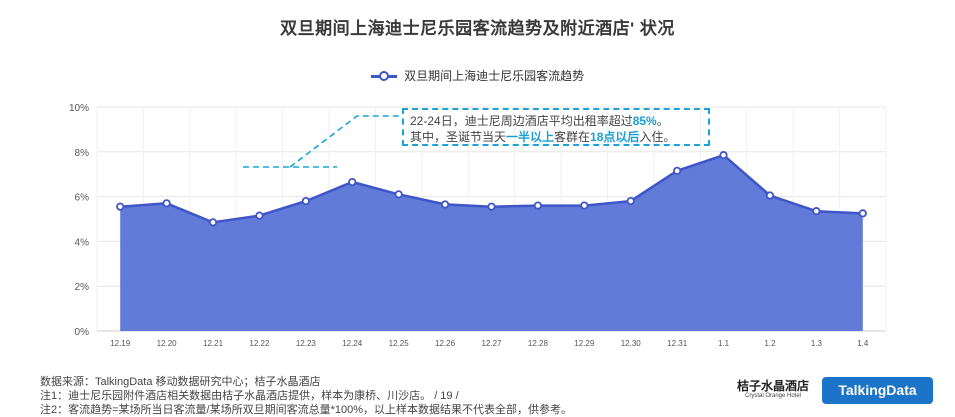 This screenshot has width=955, height=417. Describe the element at coordinates (445, 343) in the screenshot. I see `x-tick-label: 12.26` at that location.